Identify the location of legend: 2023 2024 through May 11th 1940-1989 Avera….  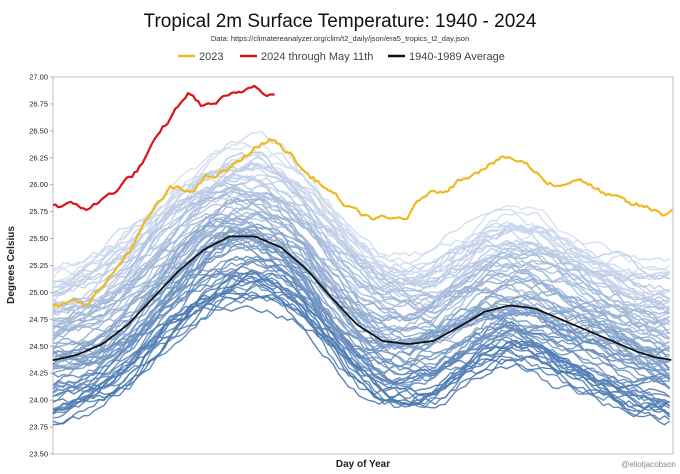
(341, 57).